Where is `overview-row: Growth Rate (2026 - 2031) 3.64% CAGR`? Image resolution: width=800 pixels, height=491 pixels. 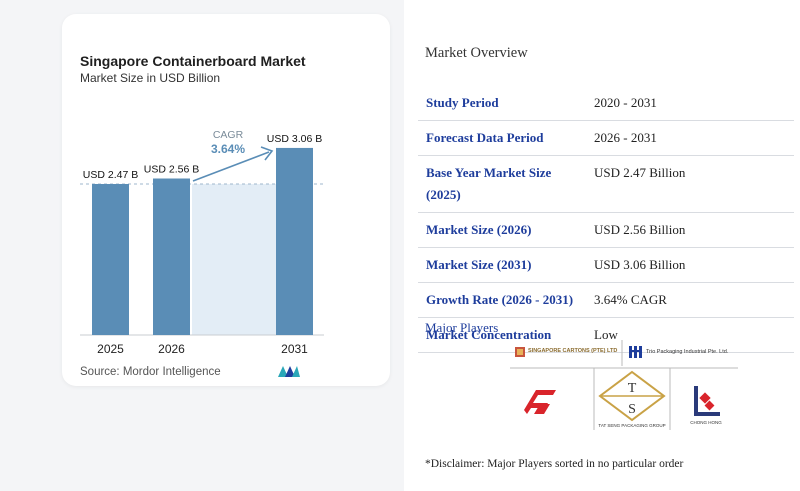 overview-row: Growth Rate (2026 - 2031) 3.64% CAGR is located at coordinates (606, 300).